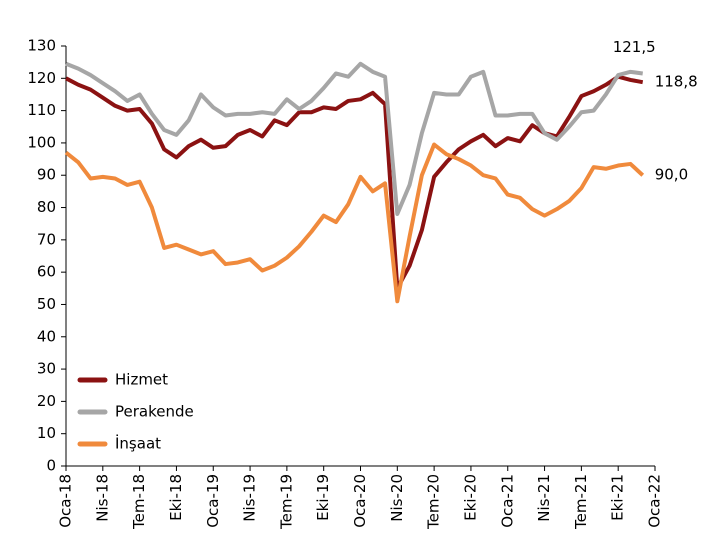  What do you see at coordinates (671, 175) in the screenshot?
I see `value-label: 90,0` at bounding box center [671, 175].